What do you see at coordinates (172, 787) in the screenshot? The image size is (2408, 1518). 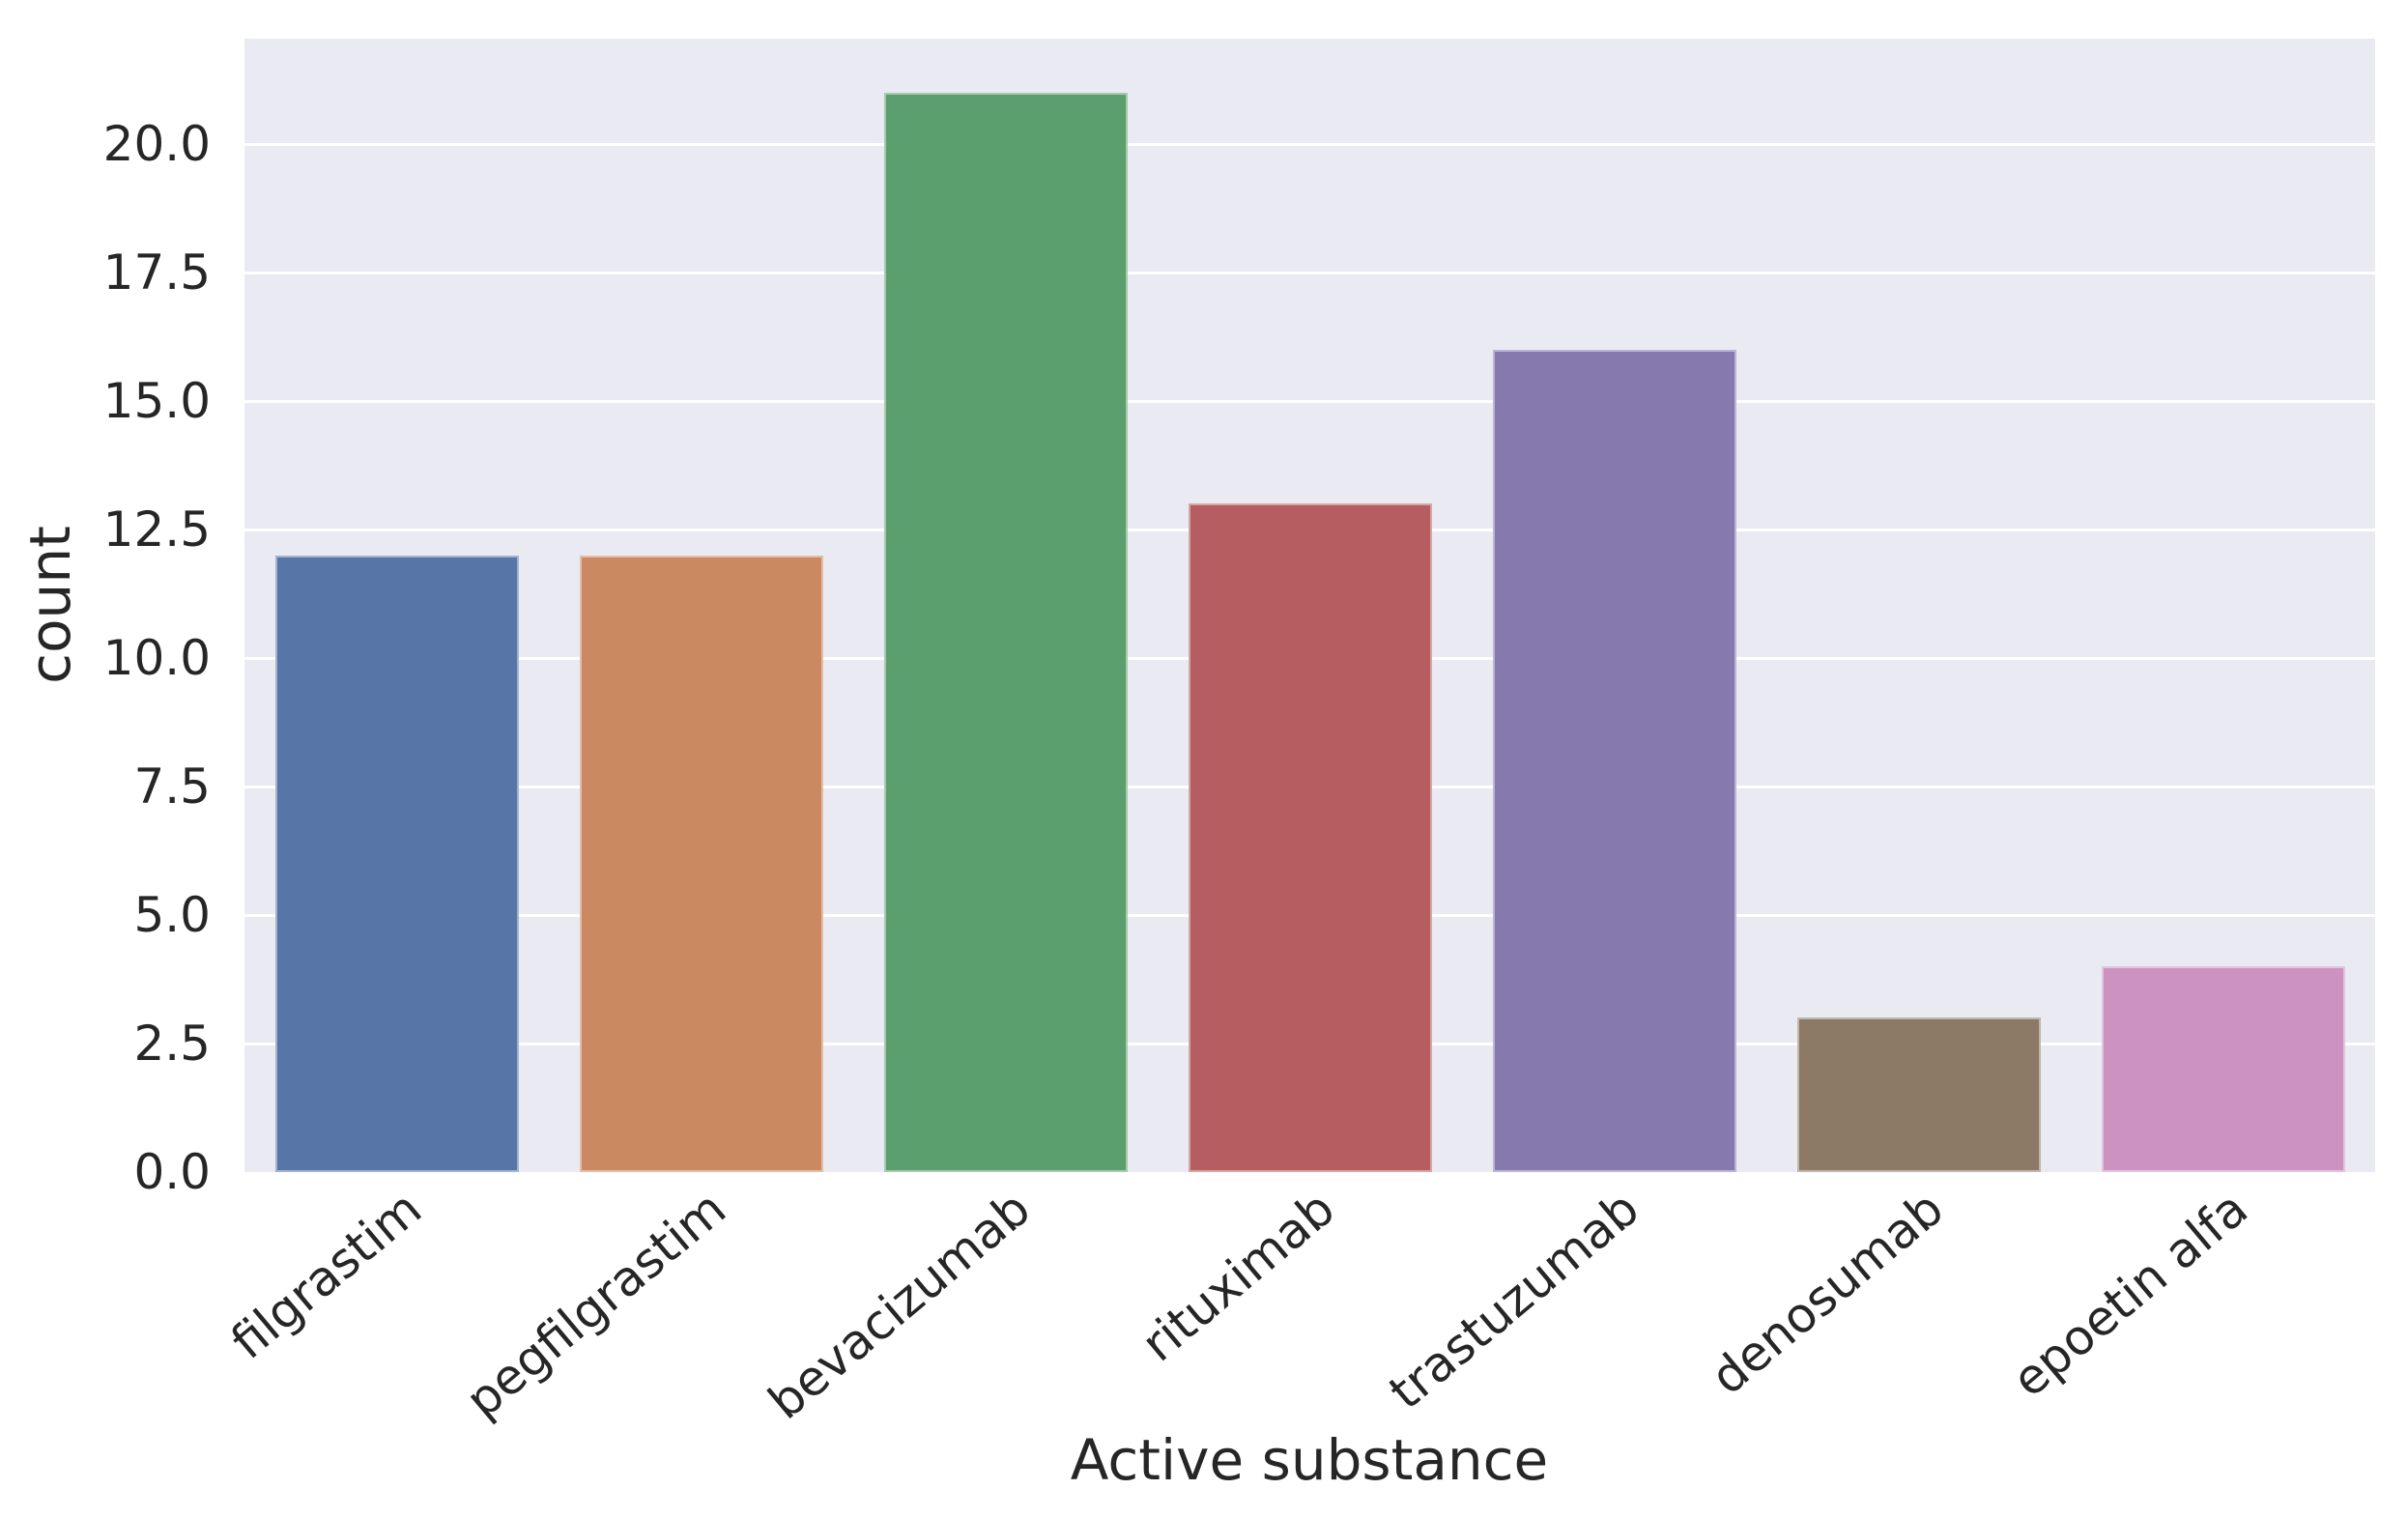 I see `y-tick-label: 7.5` at bounding box center [172, 787].